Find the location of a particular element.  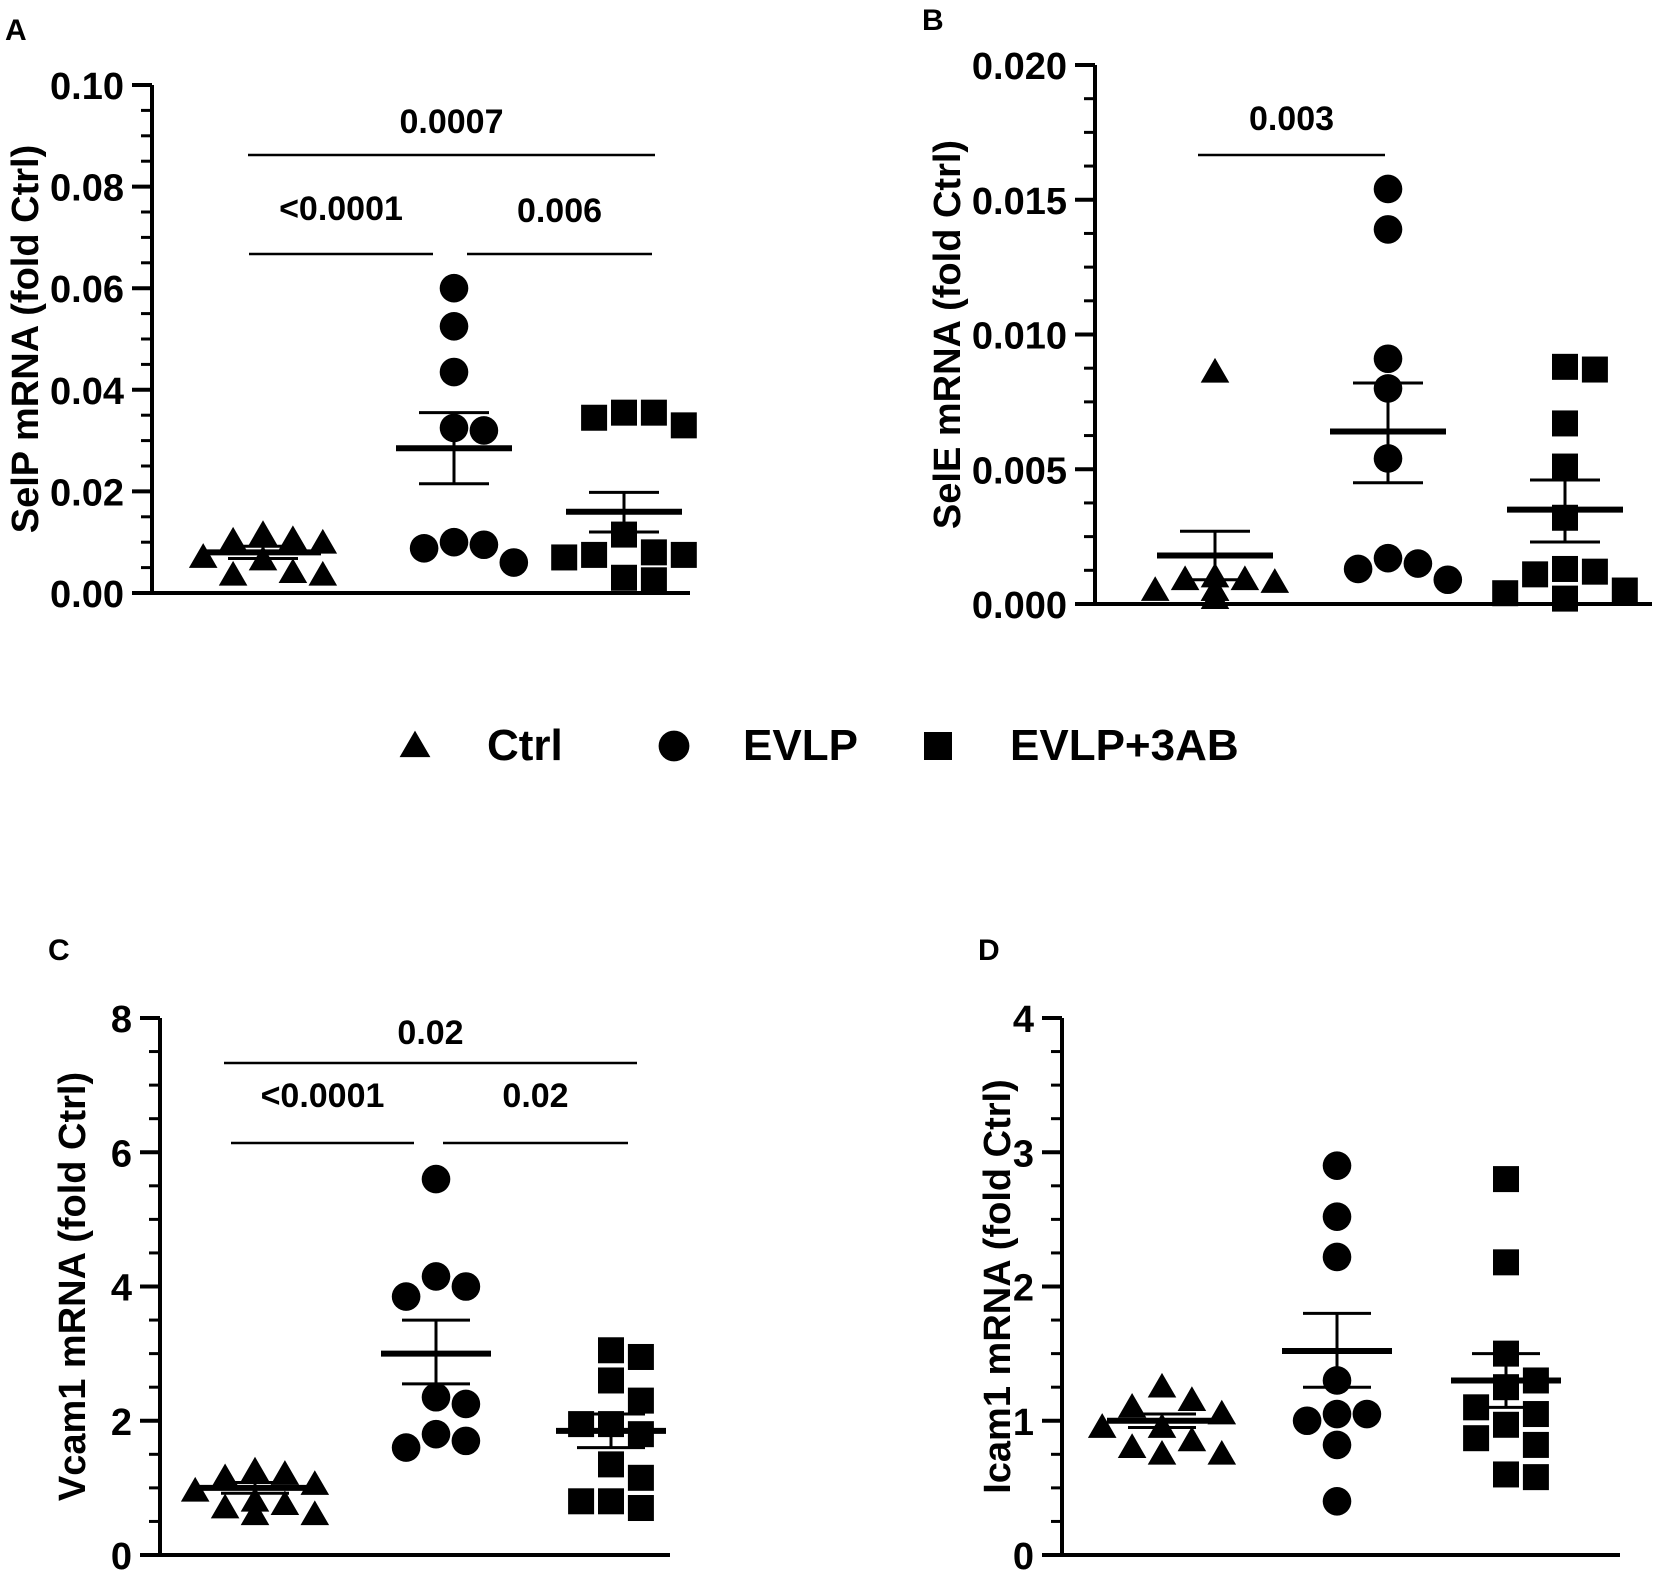

y-axis-label: Vcam1 mRNA (fold Ctrl) is located at coordinates (73, 1286).